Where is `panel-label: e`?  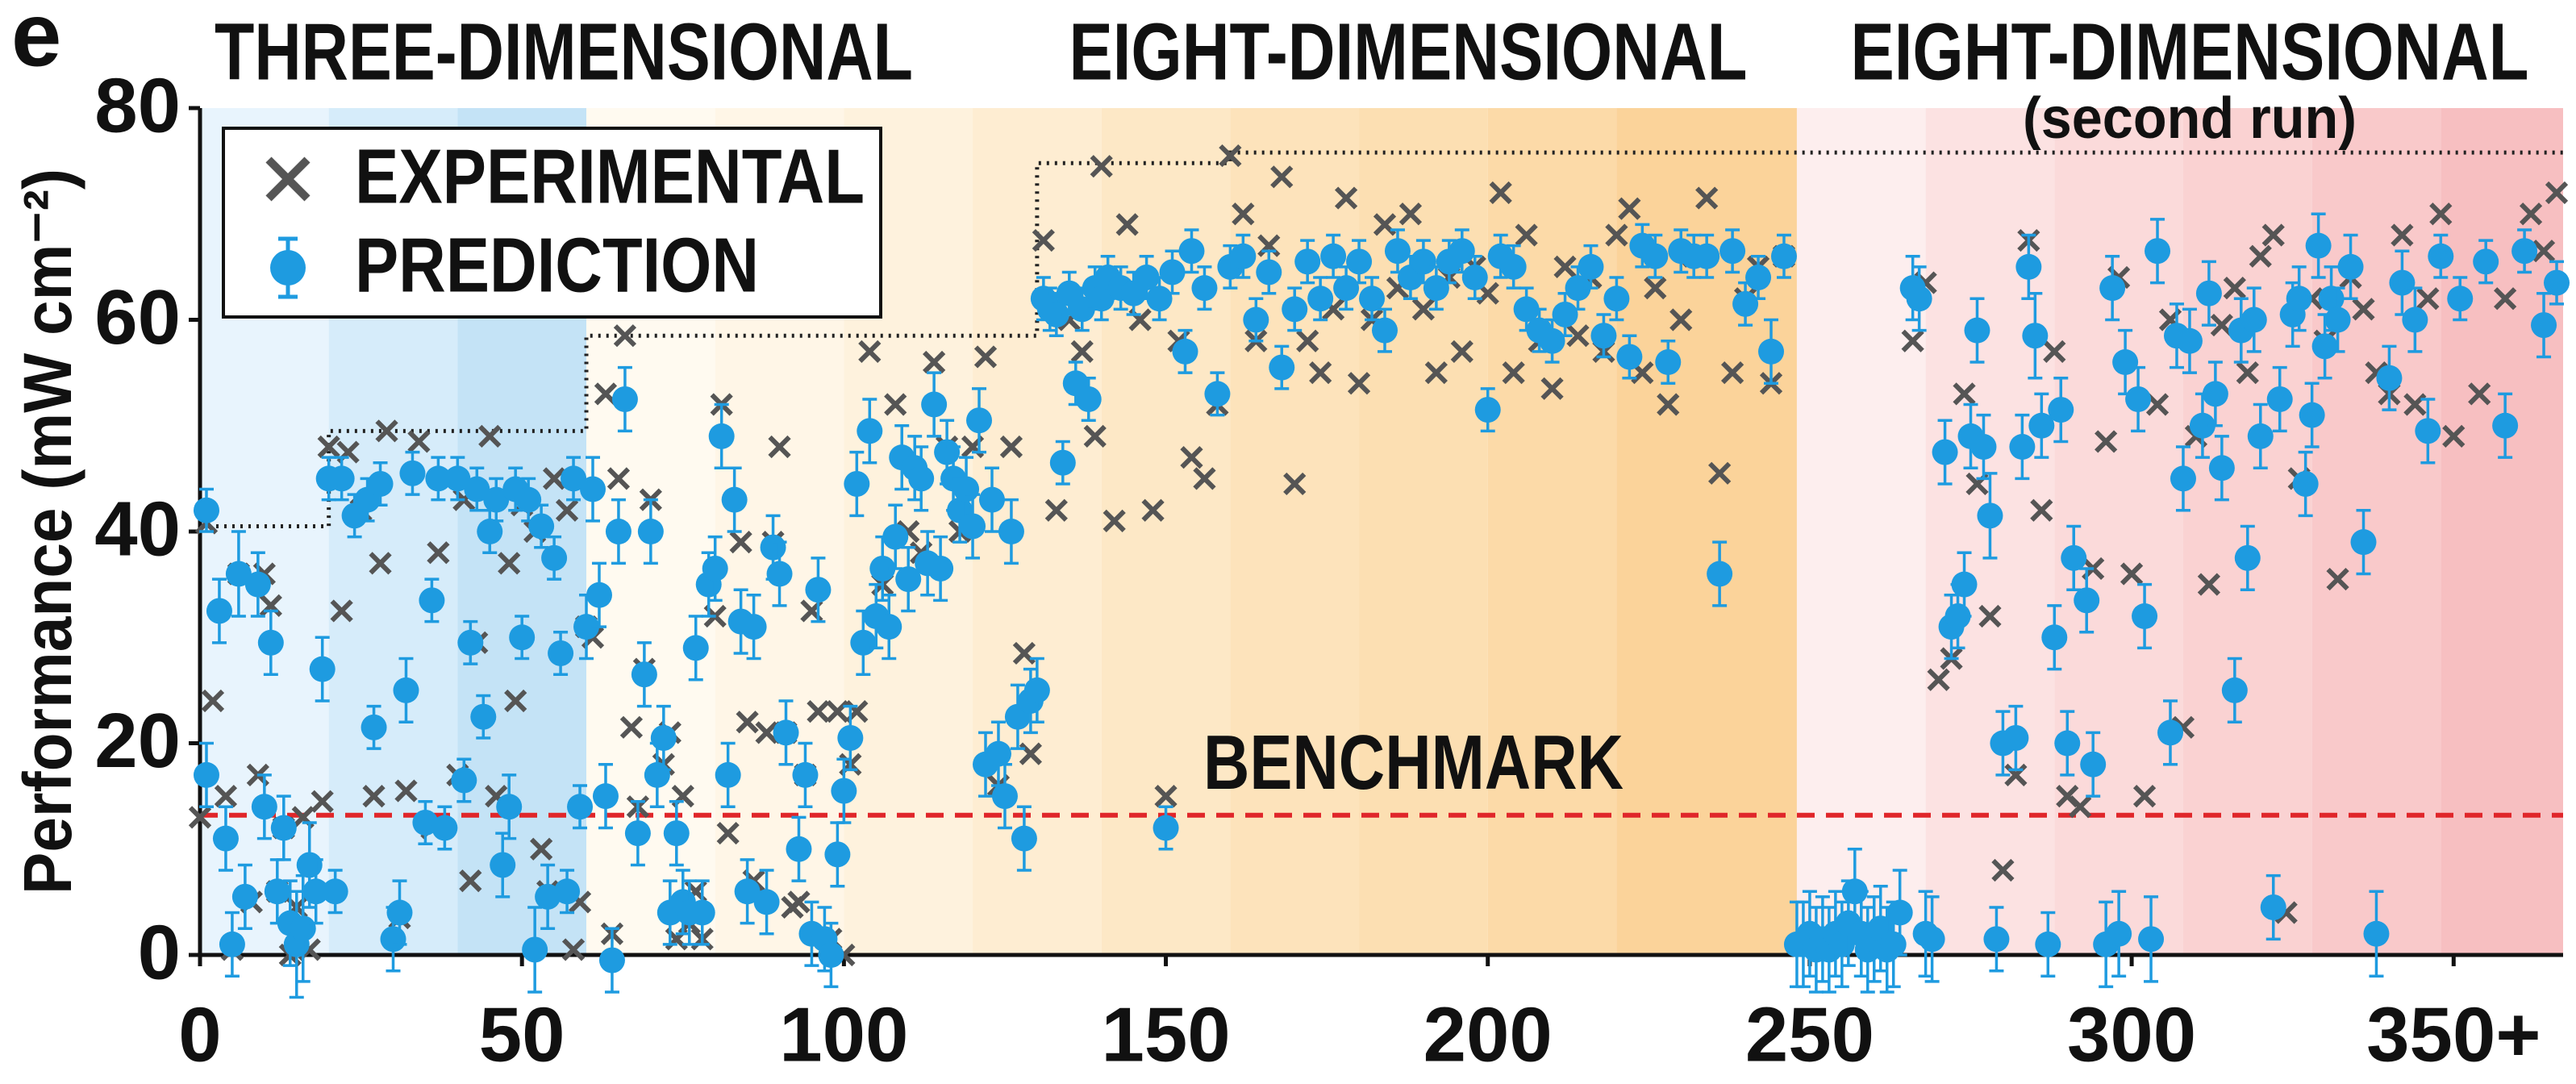 panel-label: e is located at coordinates (36, 42).